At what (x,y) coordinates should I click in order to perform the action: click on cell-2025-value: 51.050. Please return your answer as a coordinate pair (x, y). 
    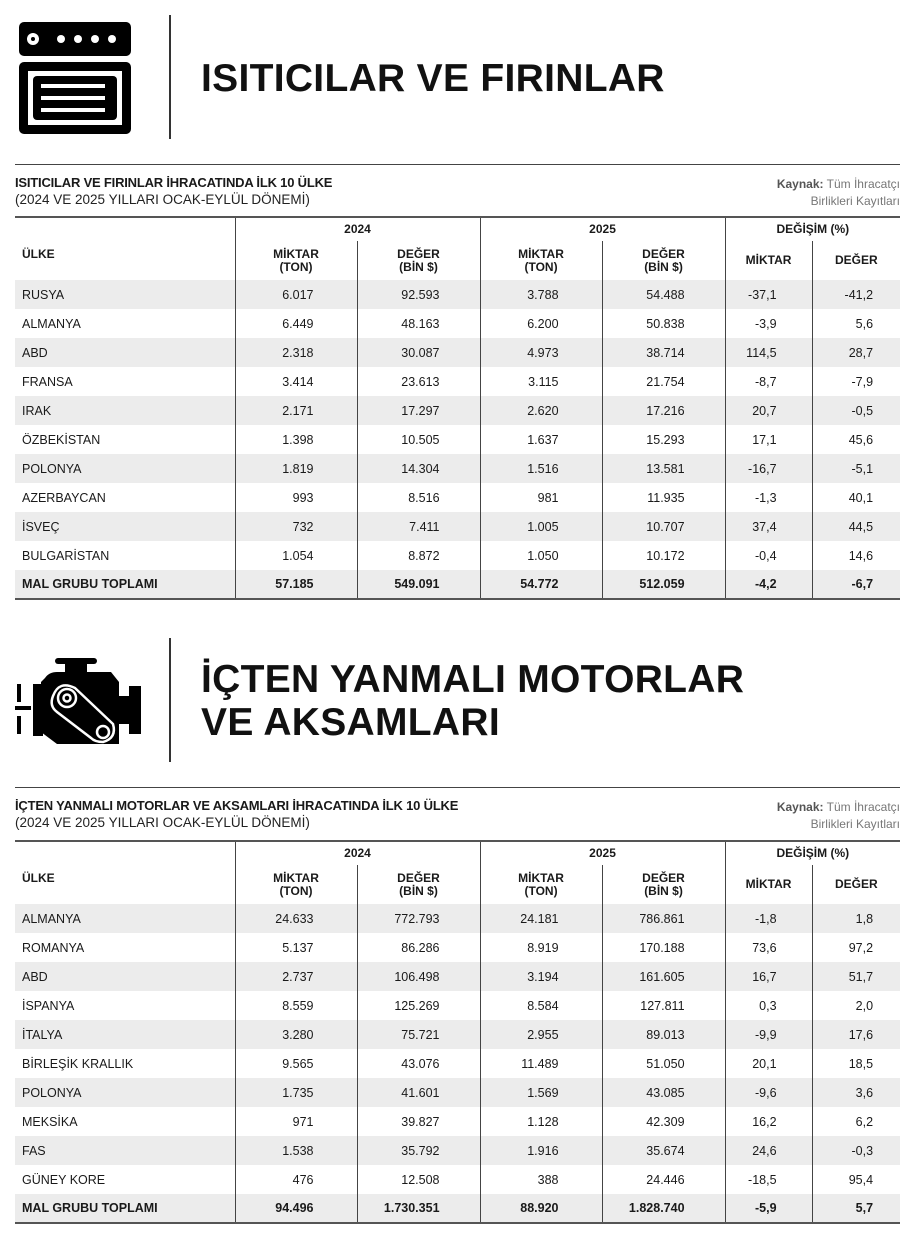
    Looking at the image, I should click on (663, 1063).